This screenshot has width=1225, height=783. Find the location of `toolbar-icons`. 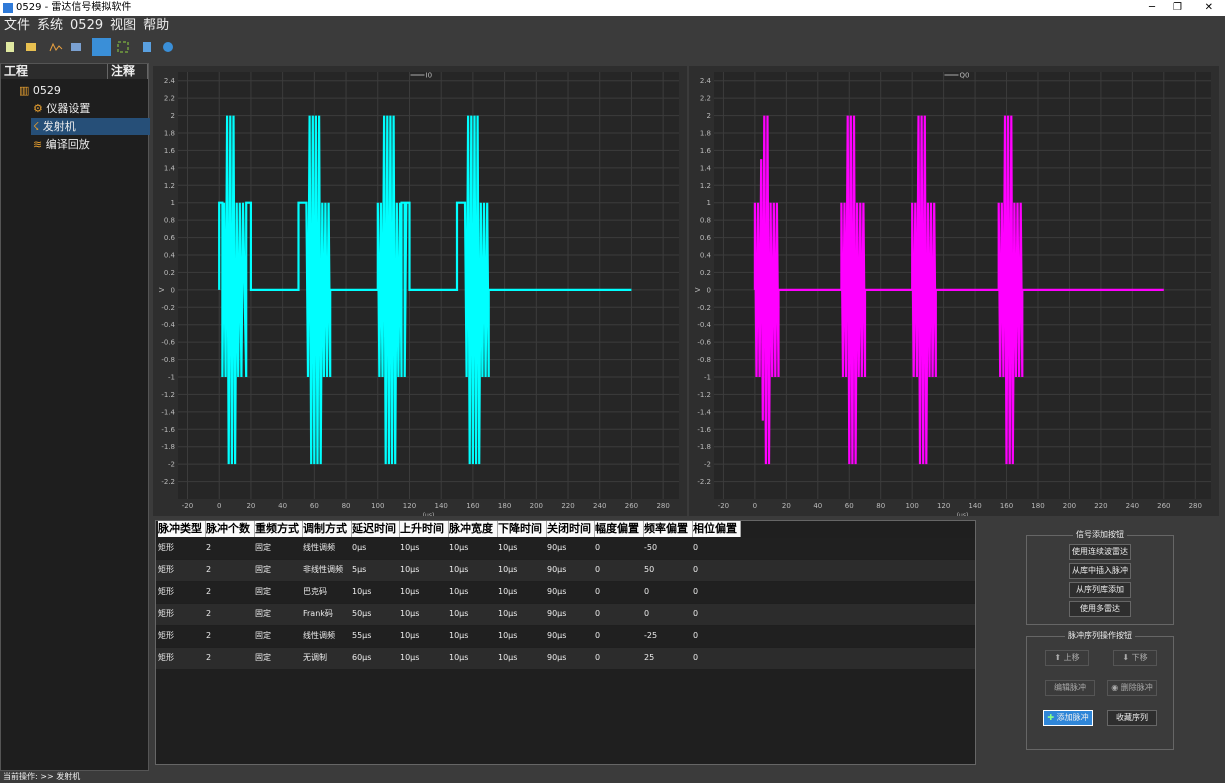

toolbar-icons is located at coordinates (89, 47).